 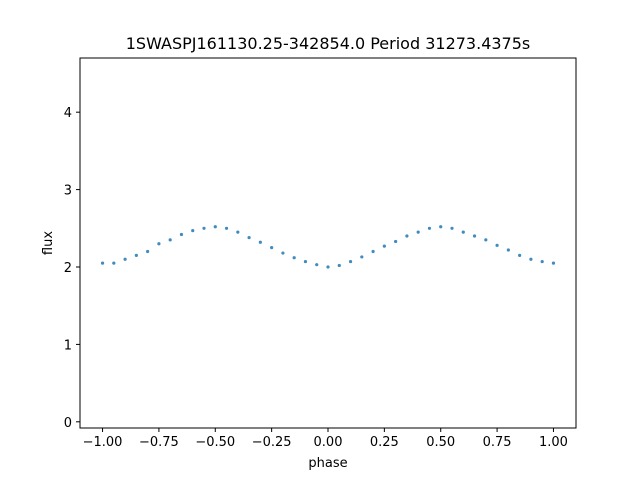 I want to click on y-axis-label: flux, so click(x=48, y=243).